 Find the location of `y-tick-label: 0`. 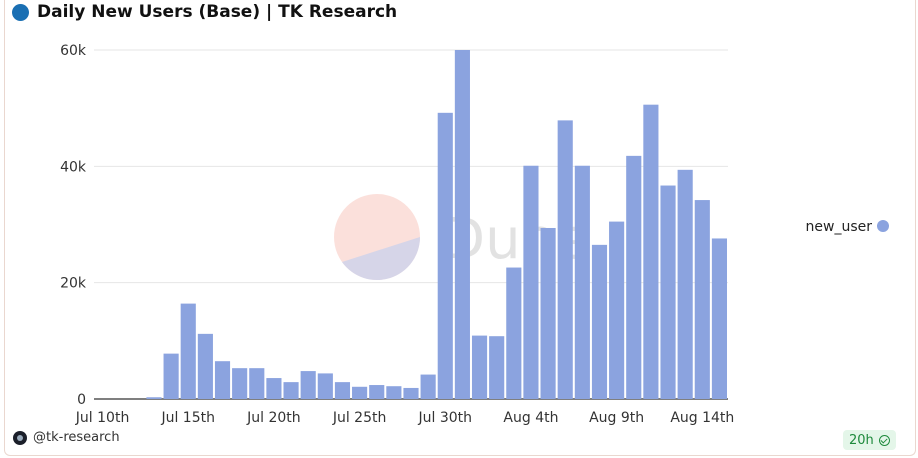

y-tick-label: 0 is located at coordinates (81, 400).